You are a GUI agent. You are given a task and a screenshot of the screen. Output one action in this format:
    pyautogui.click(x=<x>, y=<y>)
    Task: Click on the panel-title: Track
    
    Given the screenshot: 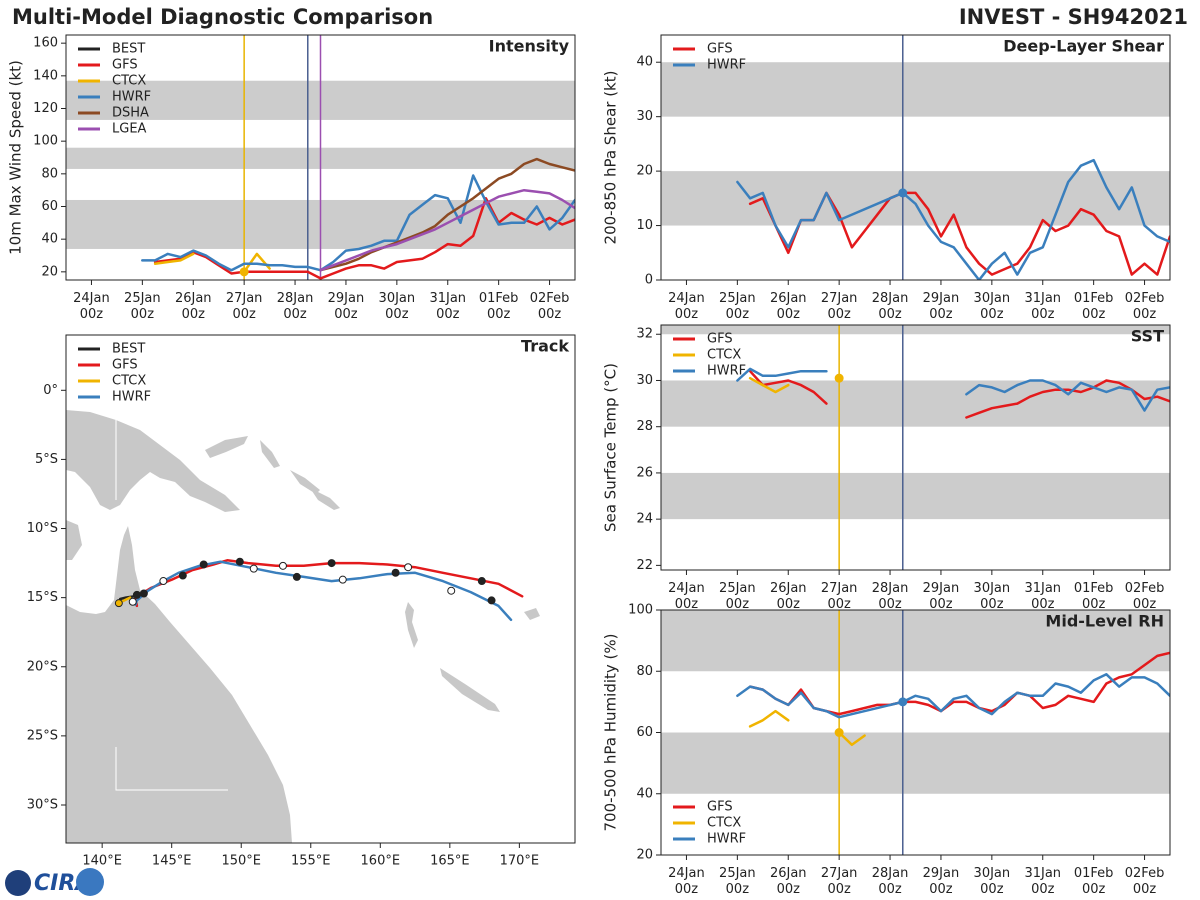 What is the action you would take?
    pyautogui.click(x=545, y=346)
    